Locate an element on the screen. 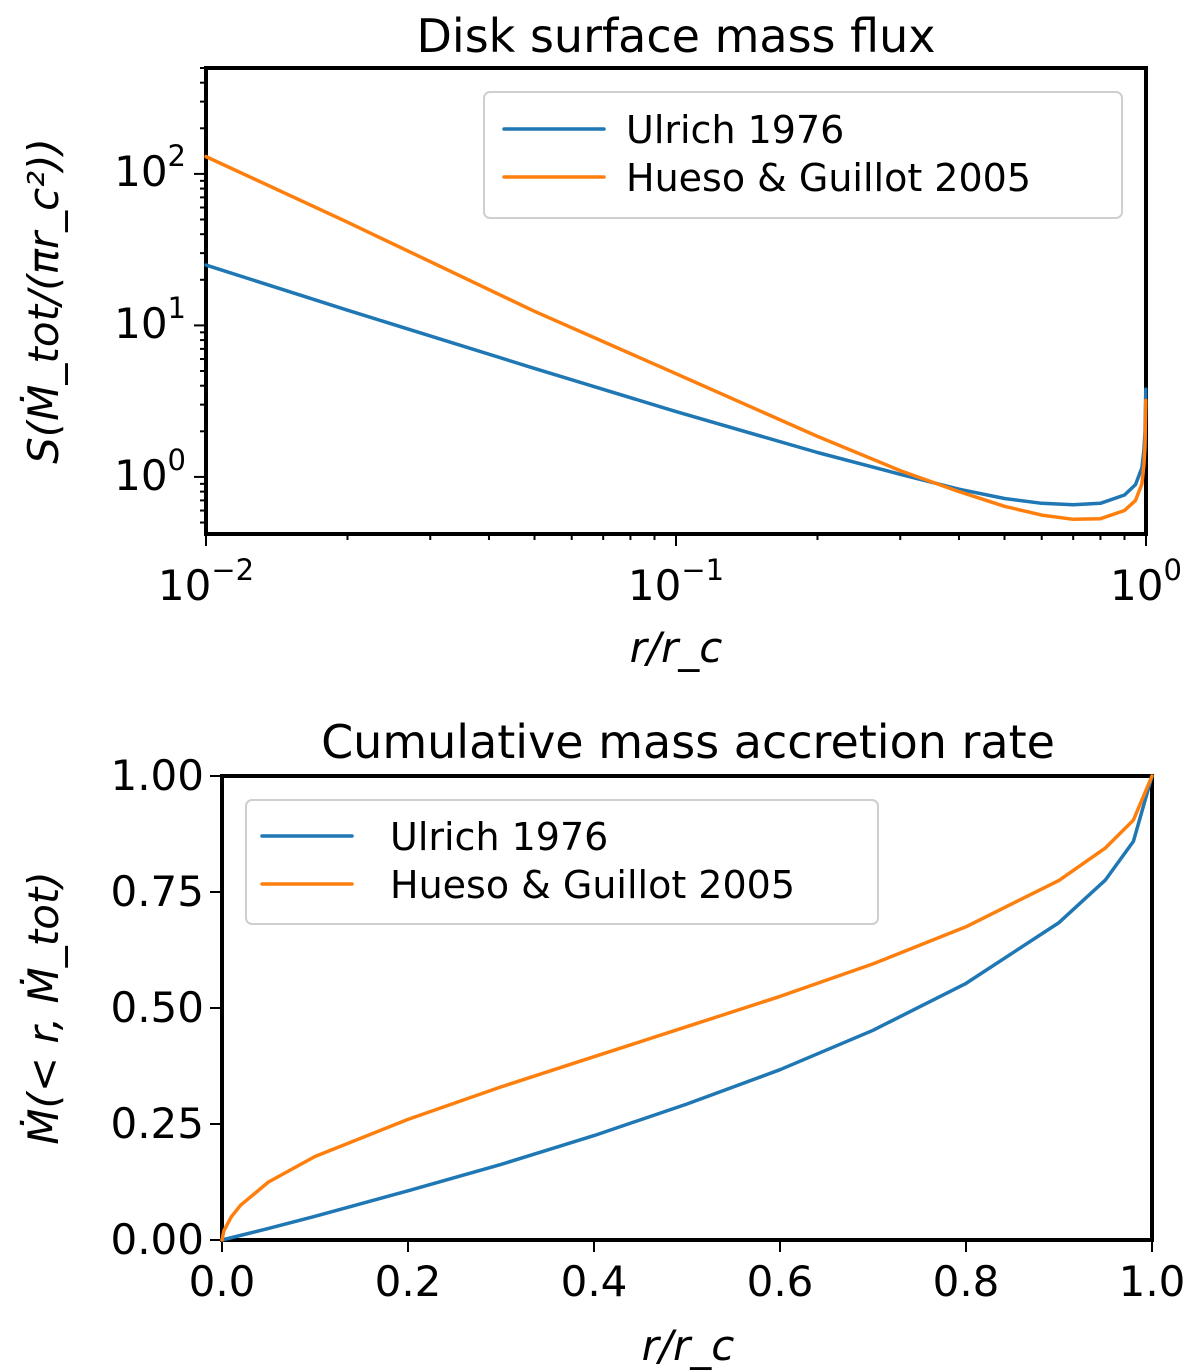  top-chart-title: Disk surface mass flux is located at coordinates (676, 36).